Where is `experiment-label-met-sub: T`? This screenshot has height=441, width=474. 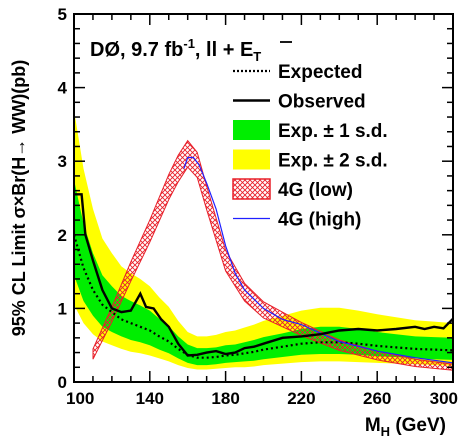
experiment-label-met-sub: T is located at coordinates (257, 56).